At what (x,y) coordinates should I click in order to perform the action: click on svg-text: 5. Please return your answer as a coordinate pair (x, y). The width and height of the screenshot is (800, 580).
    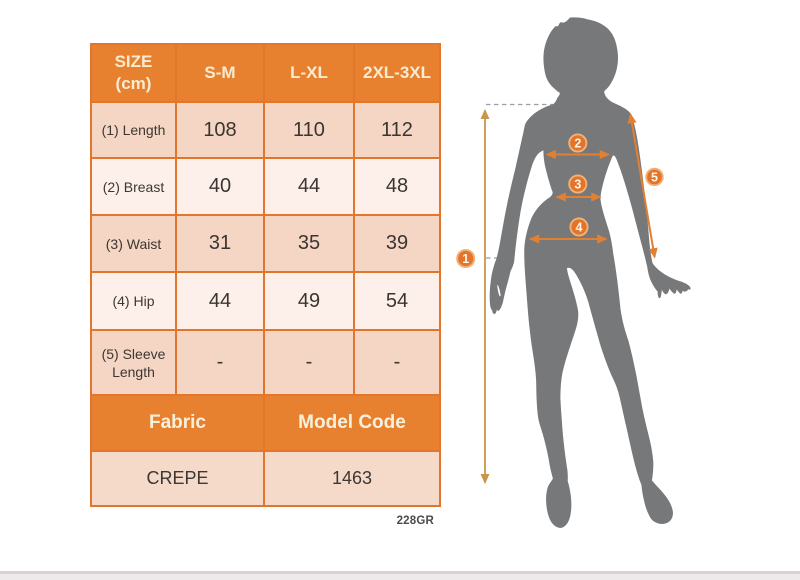
    Looking at the image, I should click on (654, 178).